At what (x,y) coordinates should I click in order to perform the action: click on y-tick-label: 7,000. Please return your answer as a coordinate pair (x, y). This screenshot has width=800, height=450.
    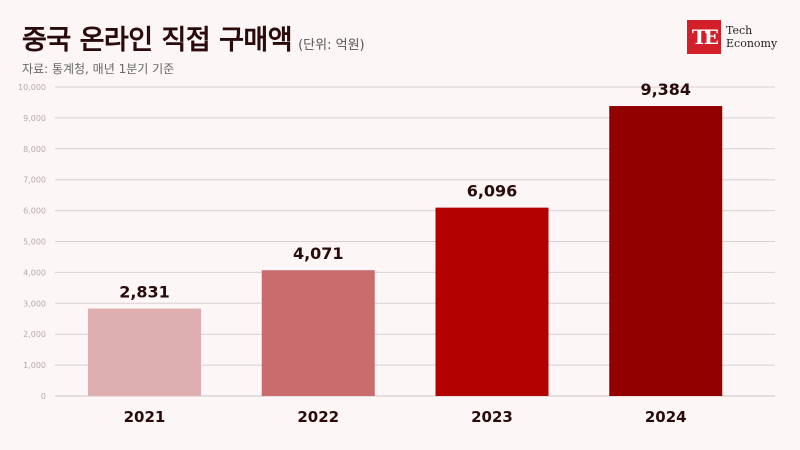
    Looking at the image, I should click on (34, 180).